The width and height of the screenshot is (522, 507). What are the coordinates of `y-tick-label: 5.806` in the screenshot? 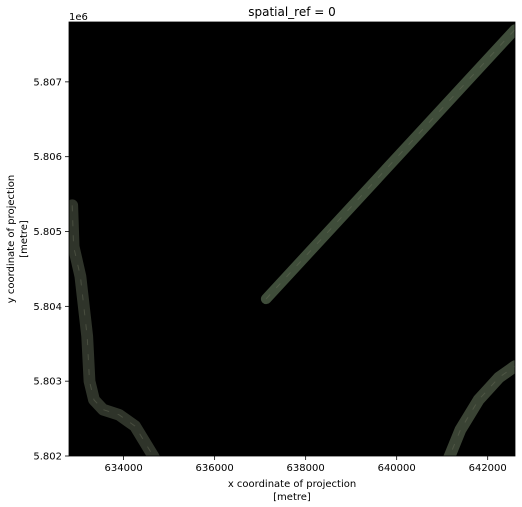 It's located at (47, 157).